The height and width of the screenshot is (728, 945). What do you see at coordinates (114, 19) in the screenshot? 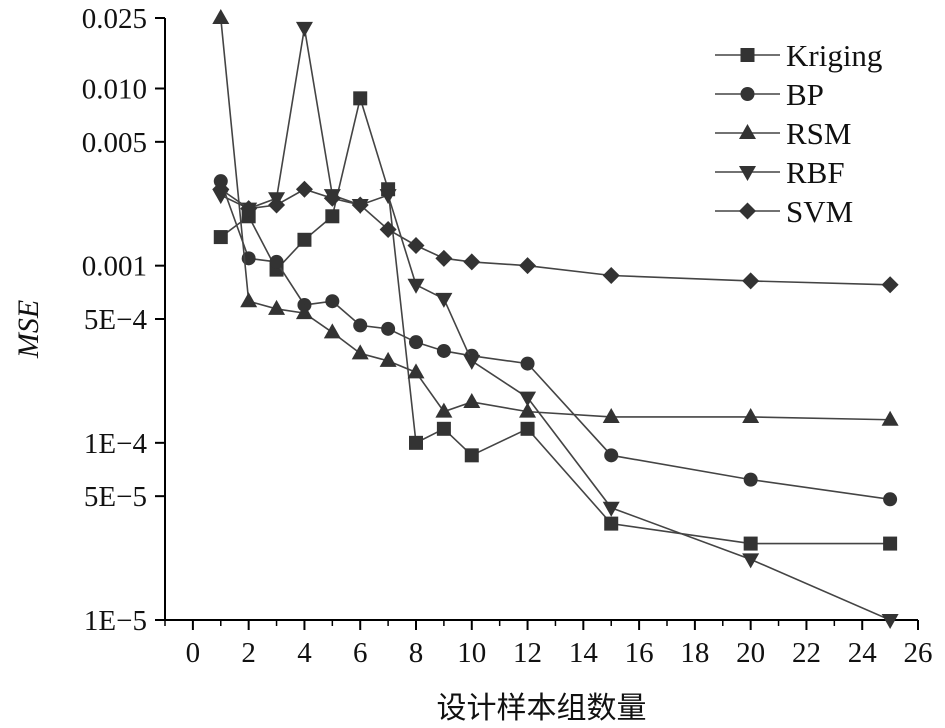
I see `y-tick-label: 0.025` at bounding box center [114, 19].